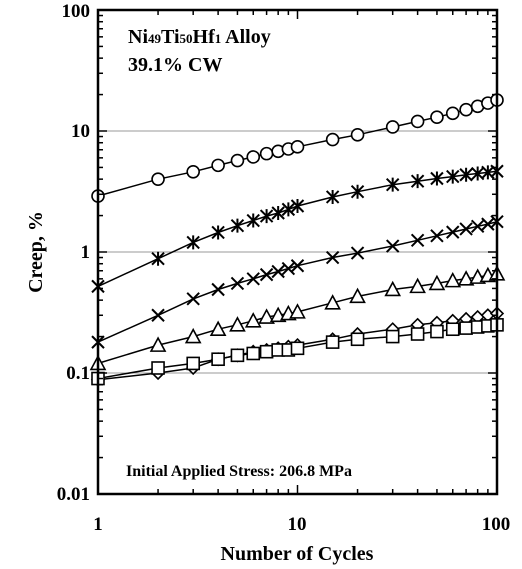 Image resolution: width=522 pixels, height=569 pixels. What do you see at coordinates (239, 471) in the screenshot?
I see `stress-annotation: Initial Applied Stress: 206.8 MPa` at bounding box center [239, 471].